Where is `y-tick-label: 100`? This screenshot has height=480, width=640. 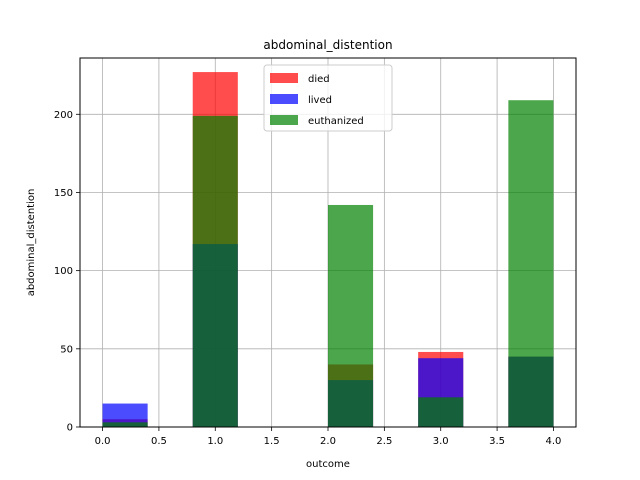 y-tick-label: 100 is located at coordinates (63, 271).